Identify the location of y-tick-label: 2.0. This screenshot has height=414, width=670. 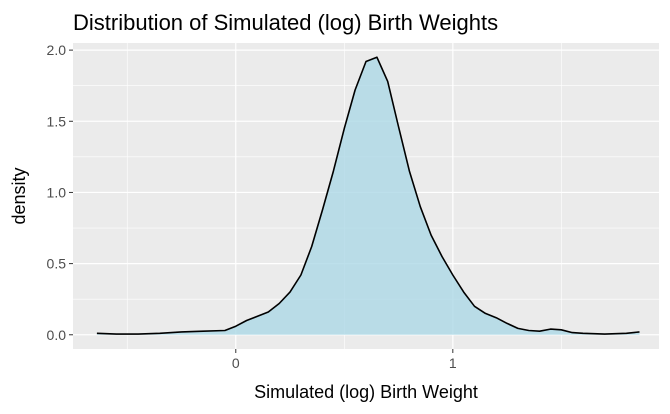
(57, 50).